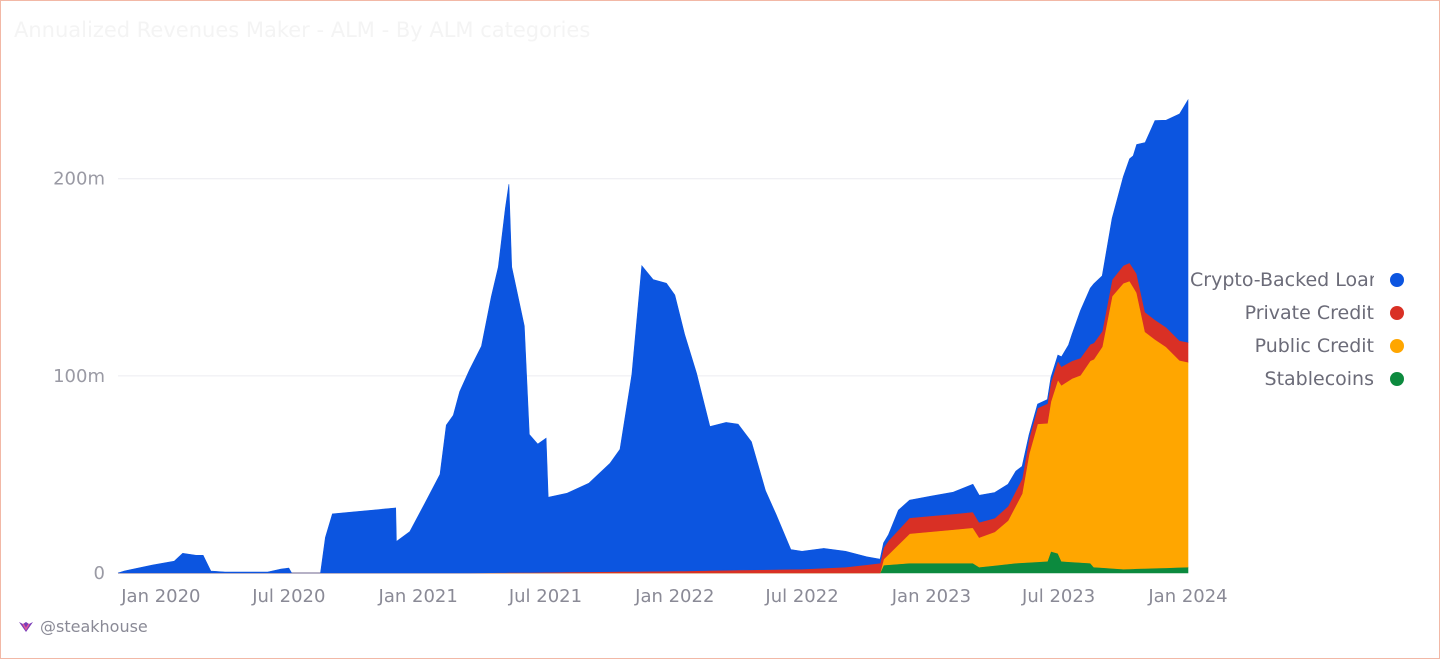  What do you see at coordinates (99, 573) in the screenshot?
I see `y-tick-label: 0` at bounding box center [99, 573].